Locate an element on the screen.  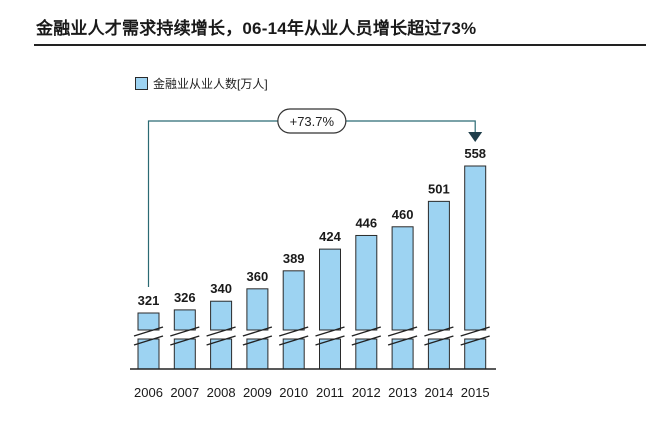
bar-2006 is located at coordinates (148, 321).